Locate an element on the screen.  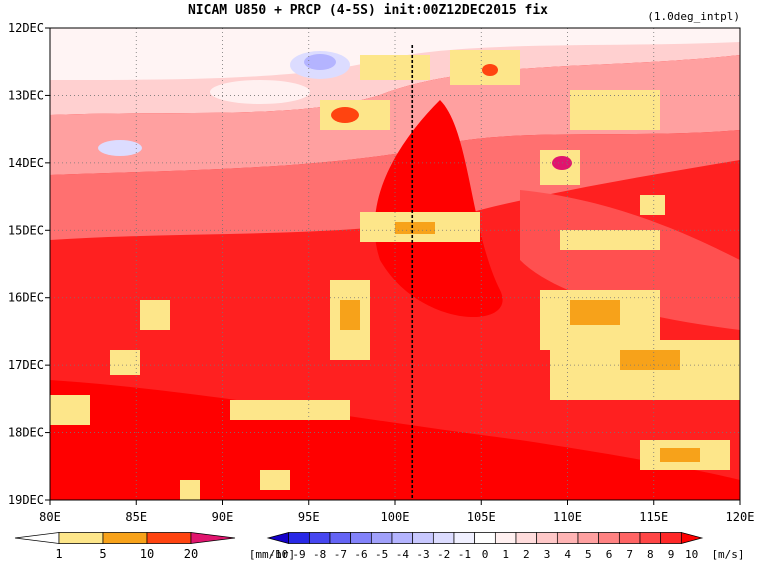
wind-colorbar-label: -2 is located at coordinates (443, 554).